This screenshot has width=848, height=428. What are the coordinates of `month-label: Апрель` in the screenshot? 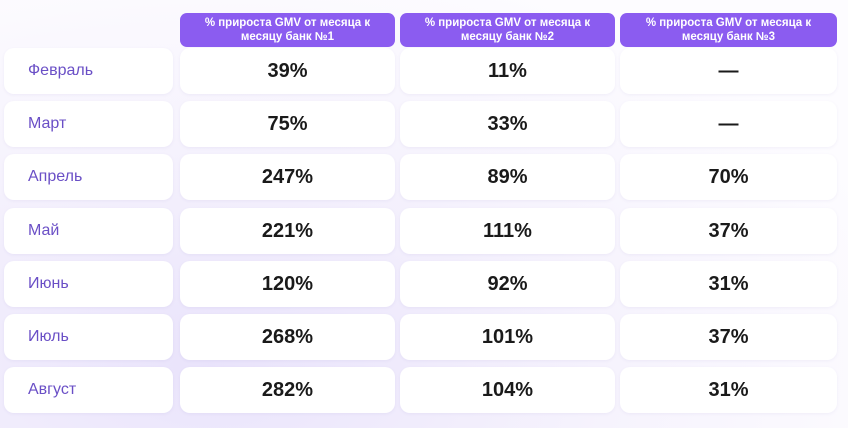 It's located at (88, 177).